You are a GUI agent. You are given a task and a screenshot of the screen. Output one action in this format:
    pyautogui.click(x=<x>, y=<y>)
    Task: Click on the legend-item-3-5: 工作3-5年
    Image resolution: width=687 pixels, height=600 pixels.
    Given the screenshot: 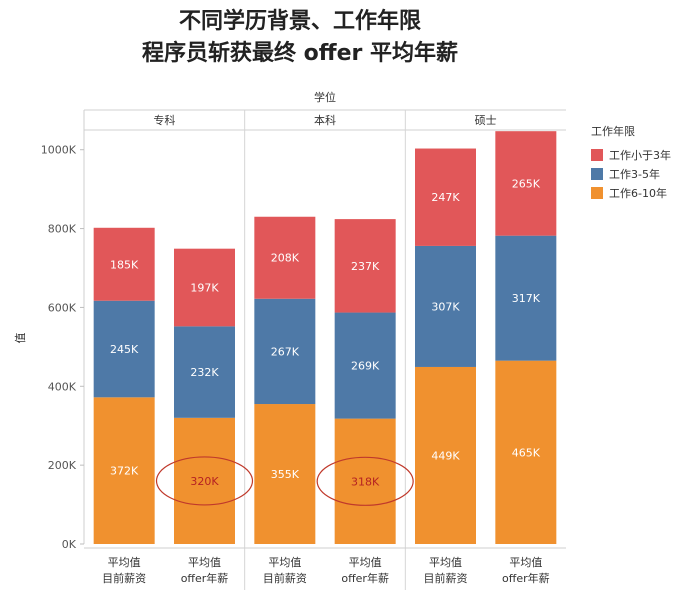 What is the action you would take?
    pyautogui.click(x=631, y=173)
    